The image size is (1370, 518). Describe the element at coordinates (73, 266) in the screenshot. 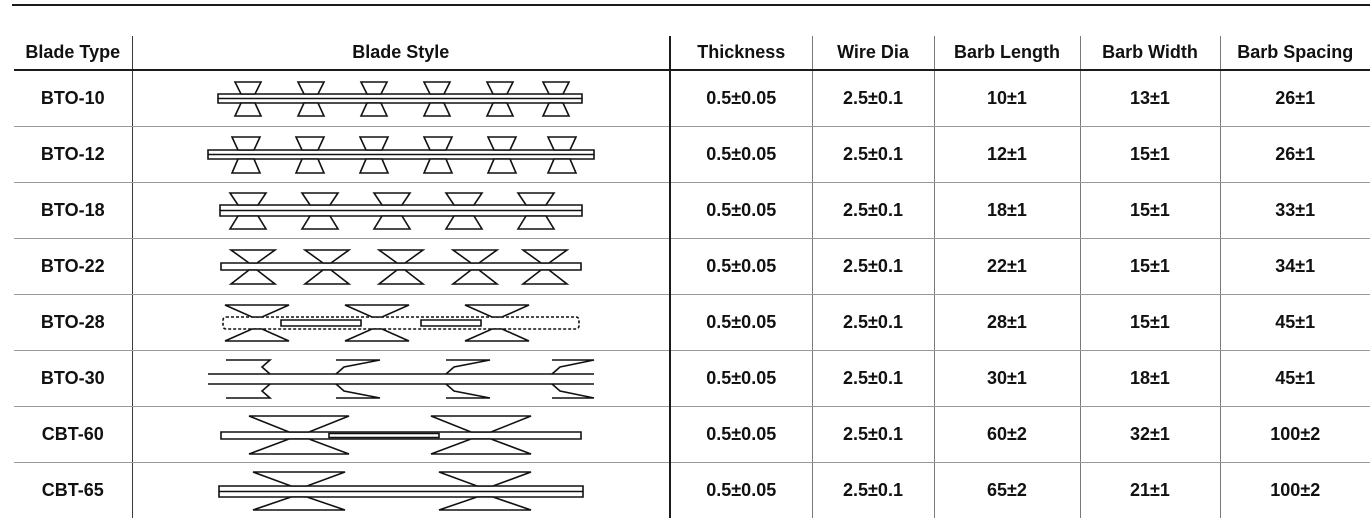

I see `blade-type-cell: BTO-22` at that location.